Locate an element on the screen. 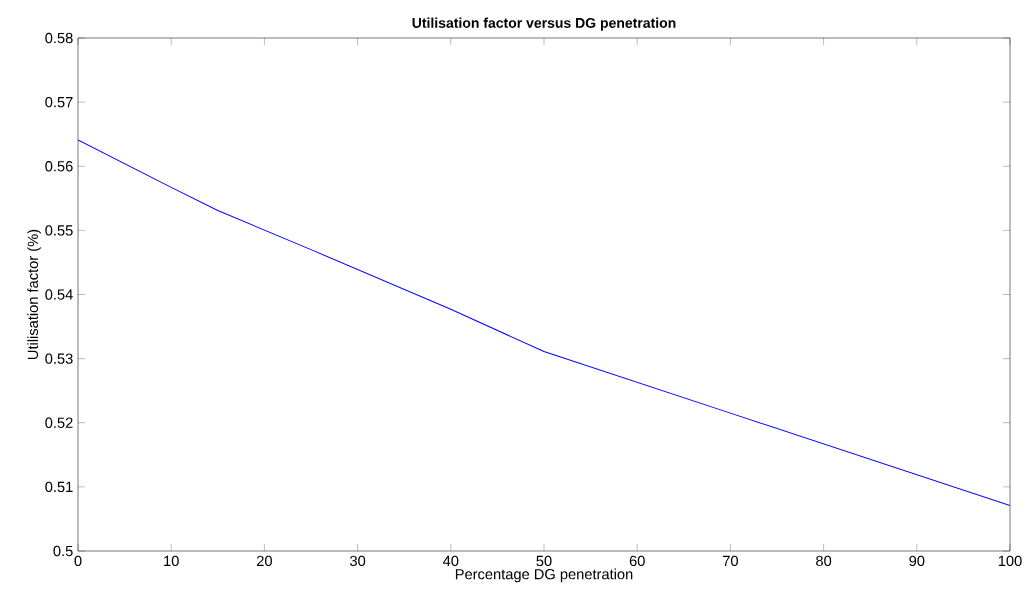  y-tick-label: 0.5 is located at coordinates (63, 551).